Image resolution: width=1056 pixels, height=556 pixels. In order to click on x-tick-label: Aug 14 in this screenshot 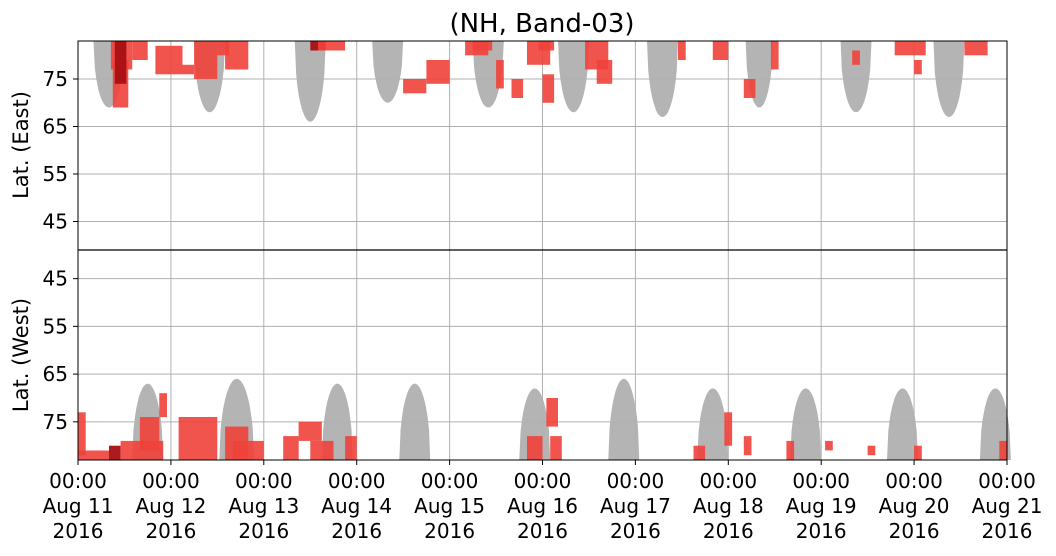, I will do `click(356, 506)`.